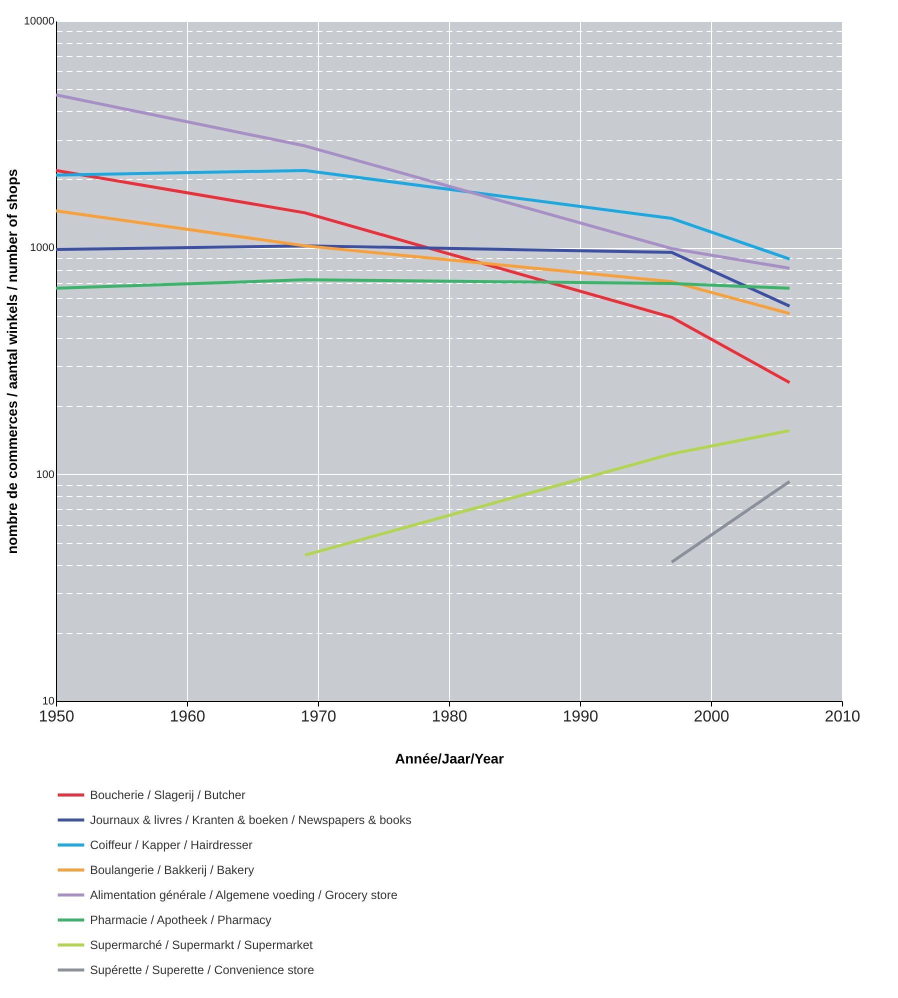 The width and height of the screenshot is (898, 998). I want to click on y-tick-label: 1000, so click(42, 248).